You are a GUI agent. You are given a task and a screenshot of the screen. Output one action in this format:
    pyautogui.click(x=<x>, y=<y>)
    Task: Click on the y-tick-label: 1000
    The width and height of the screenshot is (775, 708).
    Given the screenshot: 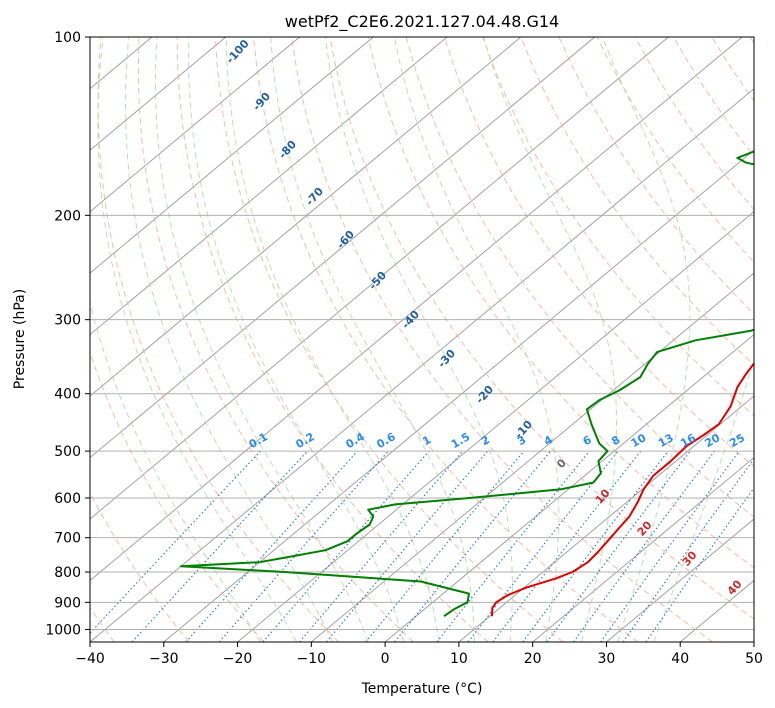 What is the action you would take?
    pyautogui.click(x=63, y=630)
    